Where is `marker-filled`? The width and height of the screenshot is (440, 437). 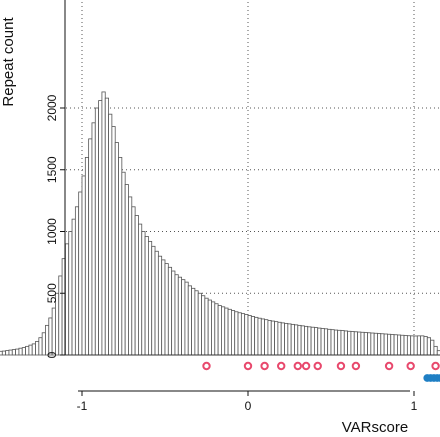
marker-filled is located at coordinates (438, 378).